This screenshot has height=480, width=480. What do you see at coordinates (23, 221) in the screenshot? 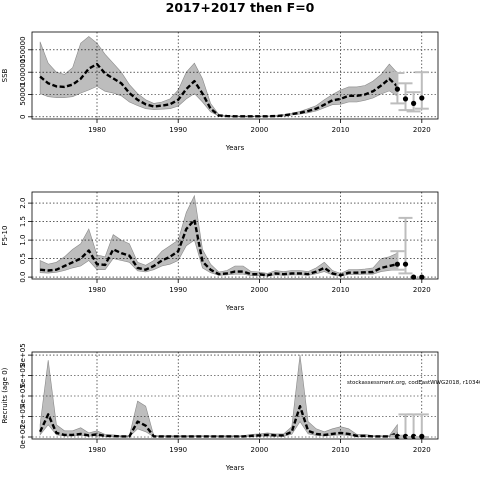
I see `y-tick-label-3: 1.5` at bounding box center [23, 221].